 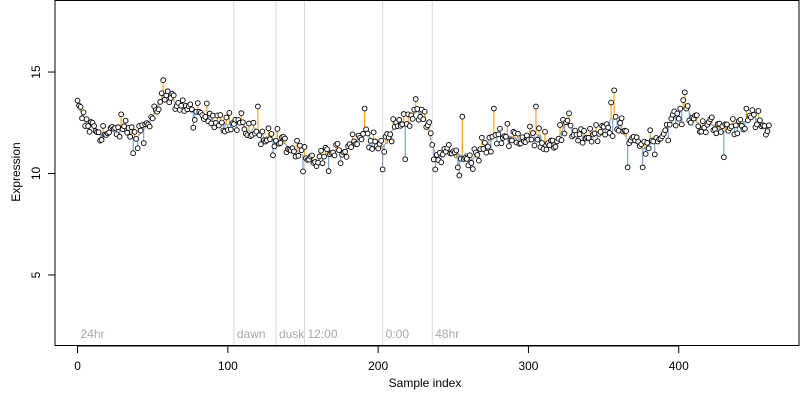 I want to click on y-axis: 5 10 15, so click(x=42, y=171).